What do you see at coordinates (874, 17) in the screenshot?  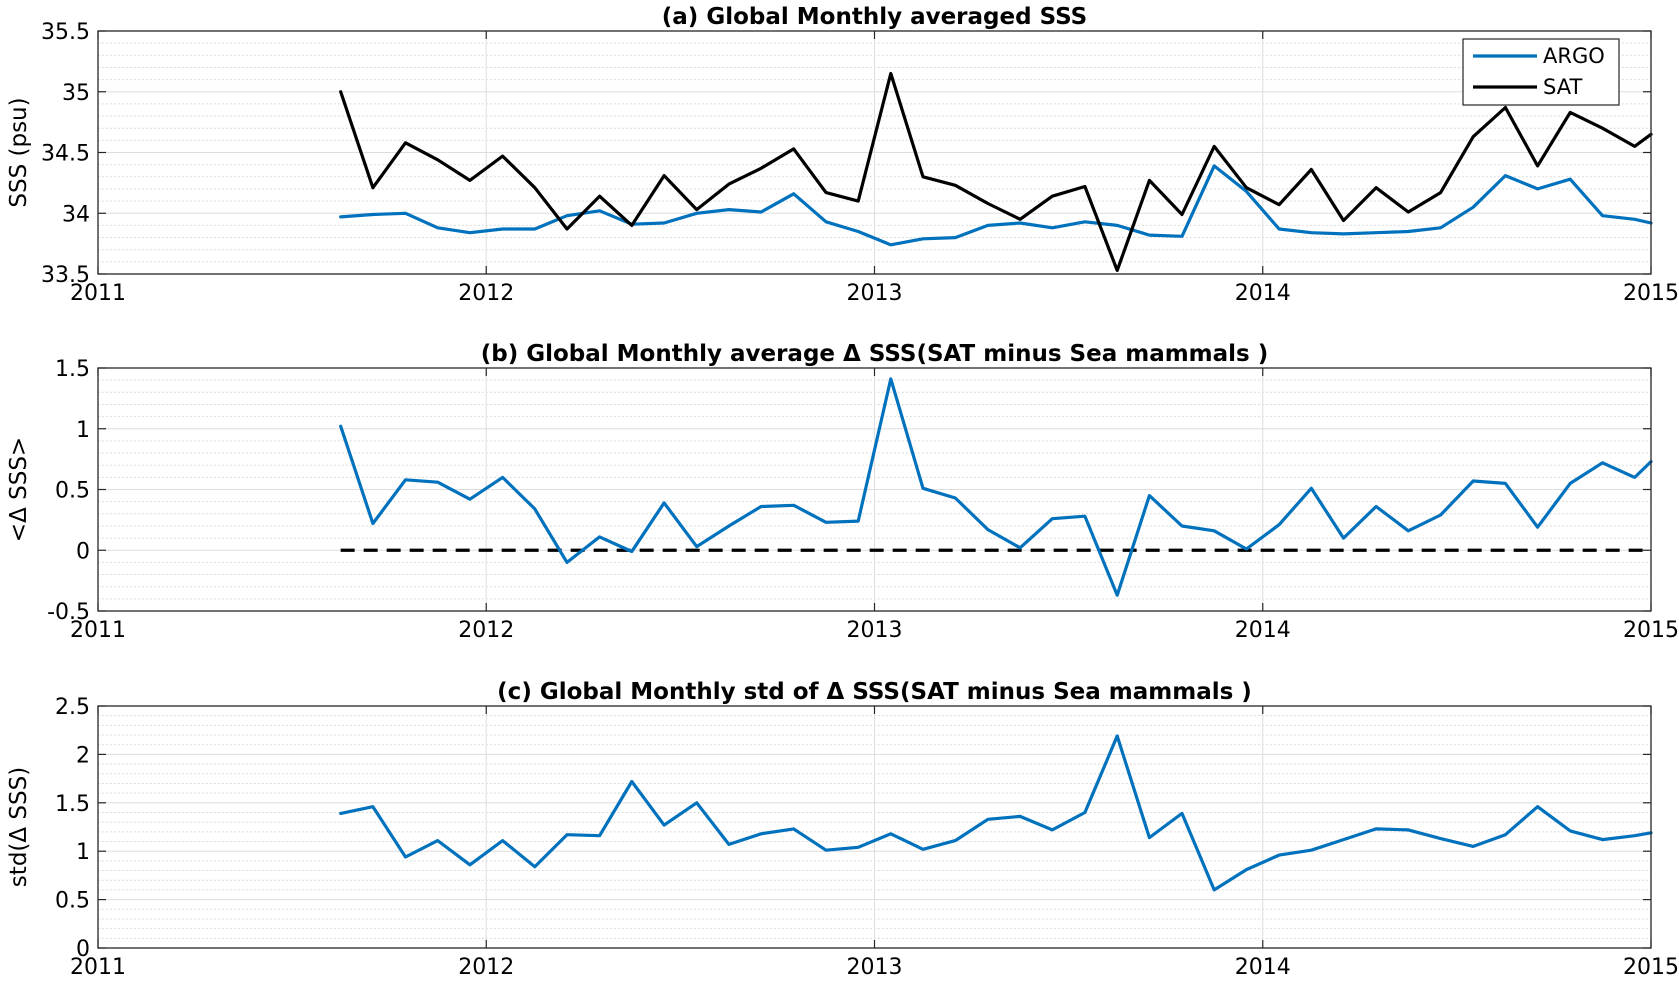 I see `chart-title: (a) Global Monthly averaged SSS` at bounding box center [874, 17].